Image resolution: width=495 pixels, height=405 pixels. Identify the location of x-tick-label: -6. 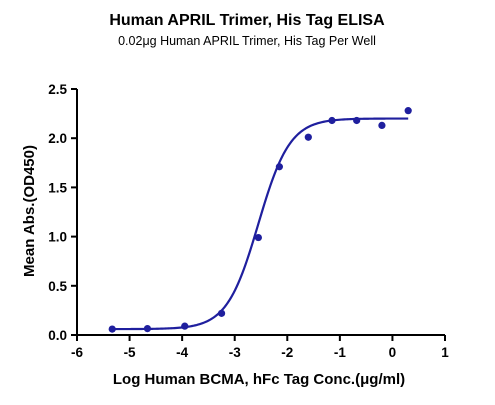
(77, 352).